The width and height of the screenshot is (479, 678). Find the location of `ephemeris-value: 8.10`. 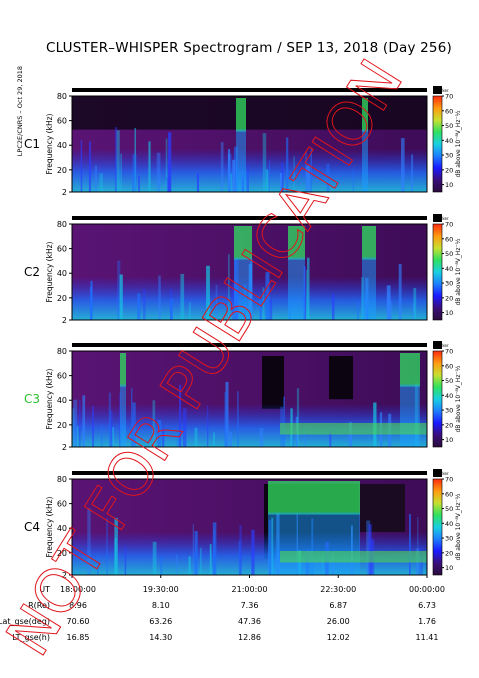

ephemeris-value: 8.10 is located at coordinates (161, 605).